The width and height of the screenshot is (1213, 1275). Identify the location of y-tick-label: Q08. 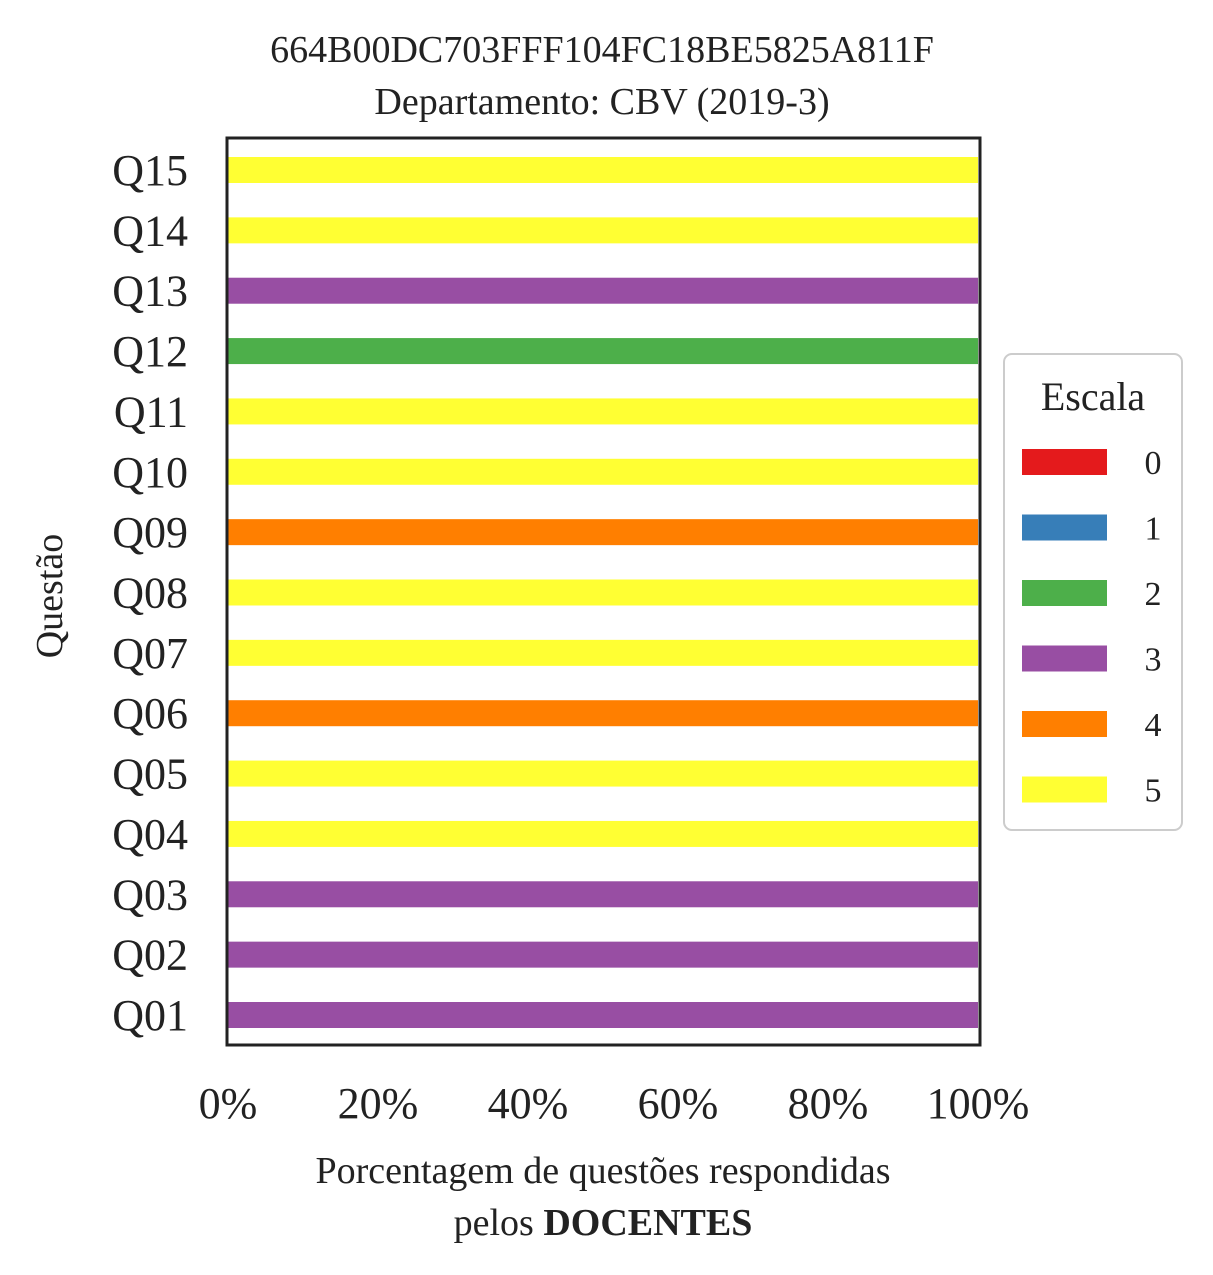
(150, 593).